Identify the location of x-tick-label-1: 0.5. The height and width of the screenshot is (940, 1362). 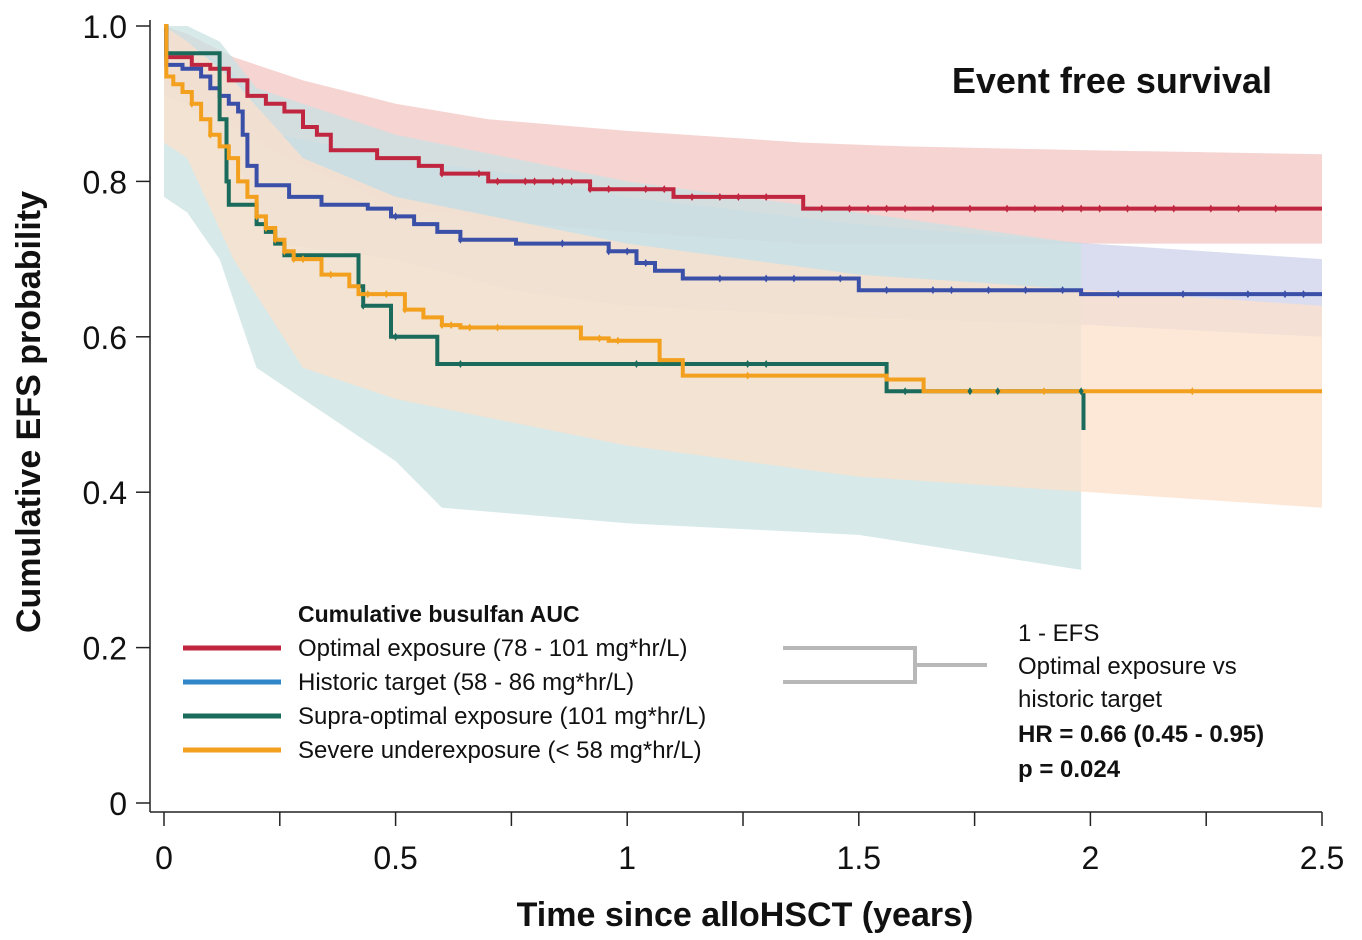
(395, 858).